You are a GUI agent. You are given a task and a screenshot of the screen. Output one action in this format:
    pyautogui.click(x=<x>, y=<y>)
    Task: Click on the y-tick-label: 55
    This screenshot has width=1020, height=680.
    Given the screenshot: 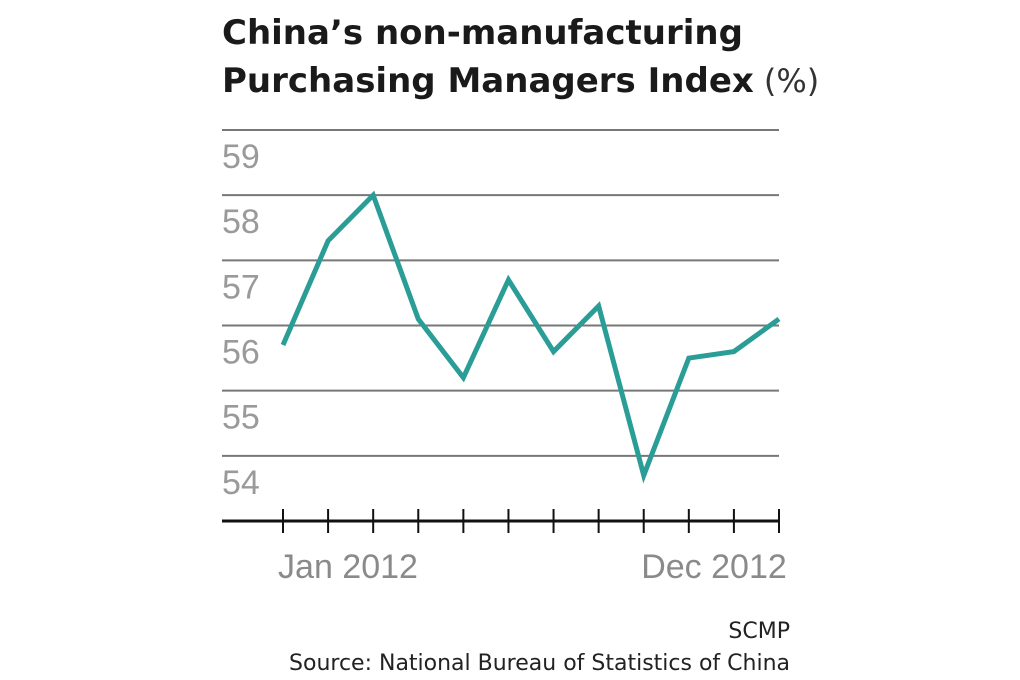 What is the action you would take?
    pyautogui.click(x=241, y=418)
    